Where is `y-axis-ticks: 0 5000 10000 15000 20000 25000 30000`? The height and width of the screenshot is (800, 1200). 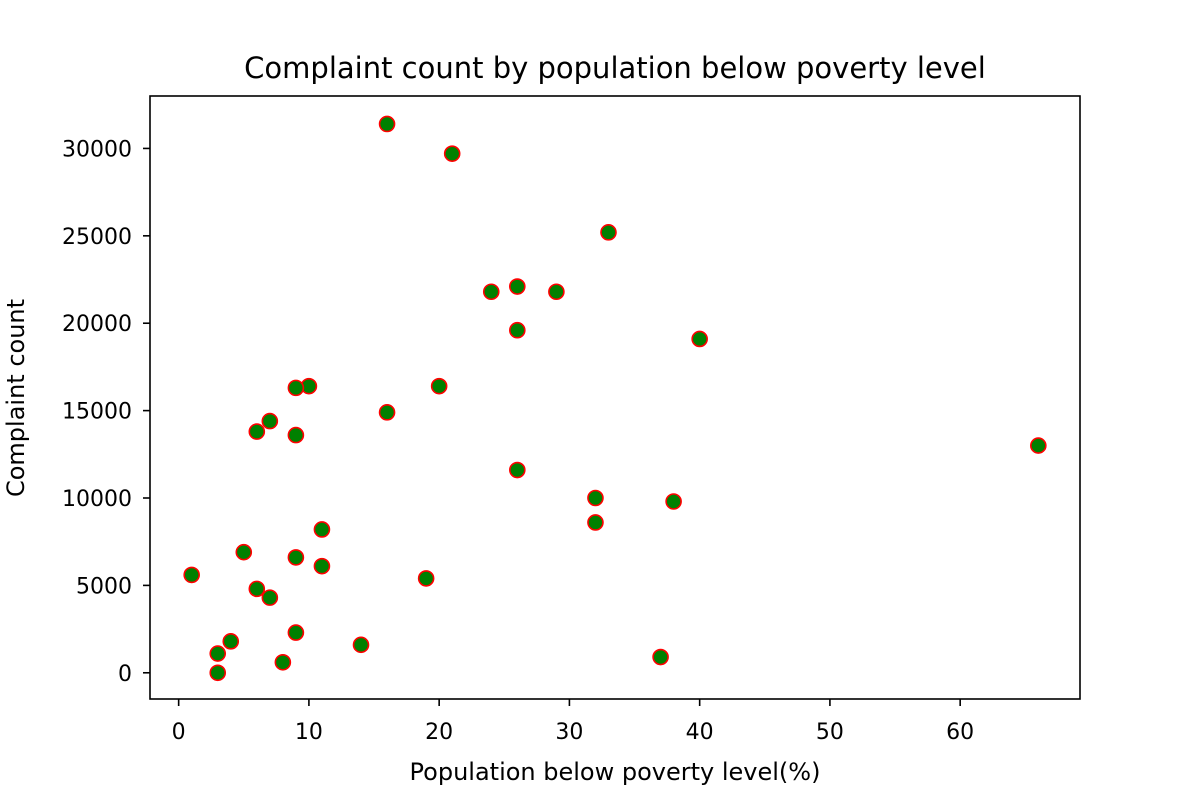 y-axis-ticks: 0 5000 10000 15000 20000 25000 30000 is located at coordinates (106, 412).